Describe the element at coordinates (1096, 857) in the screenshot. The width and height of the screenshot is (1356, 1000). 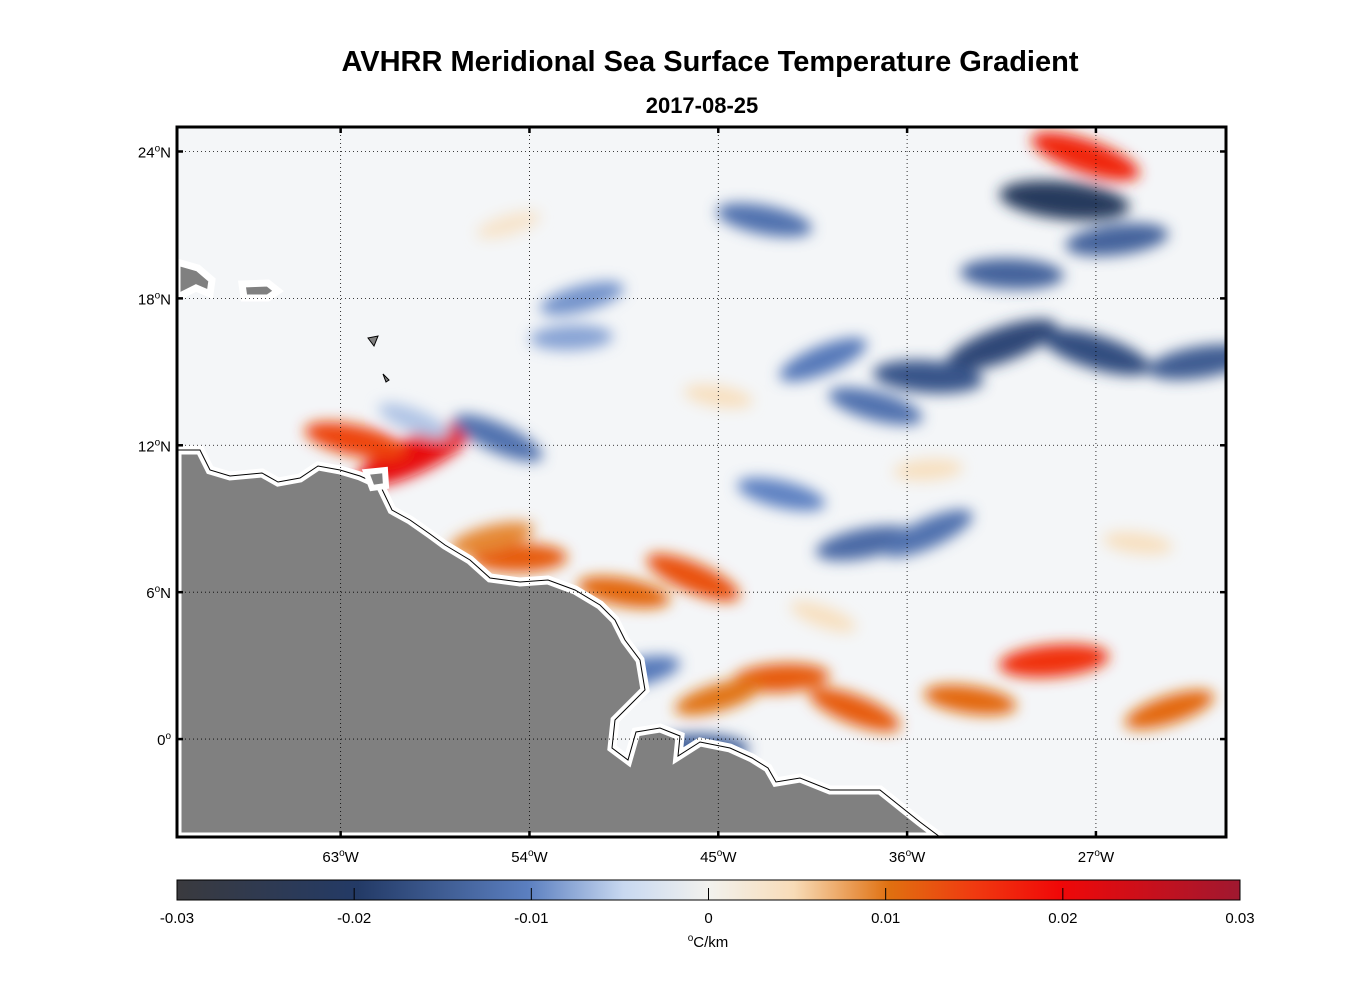
I see `lon-label: 27oW` at that location.